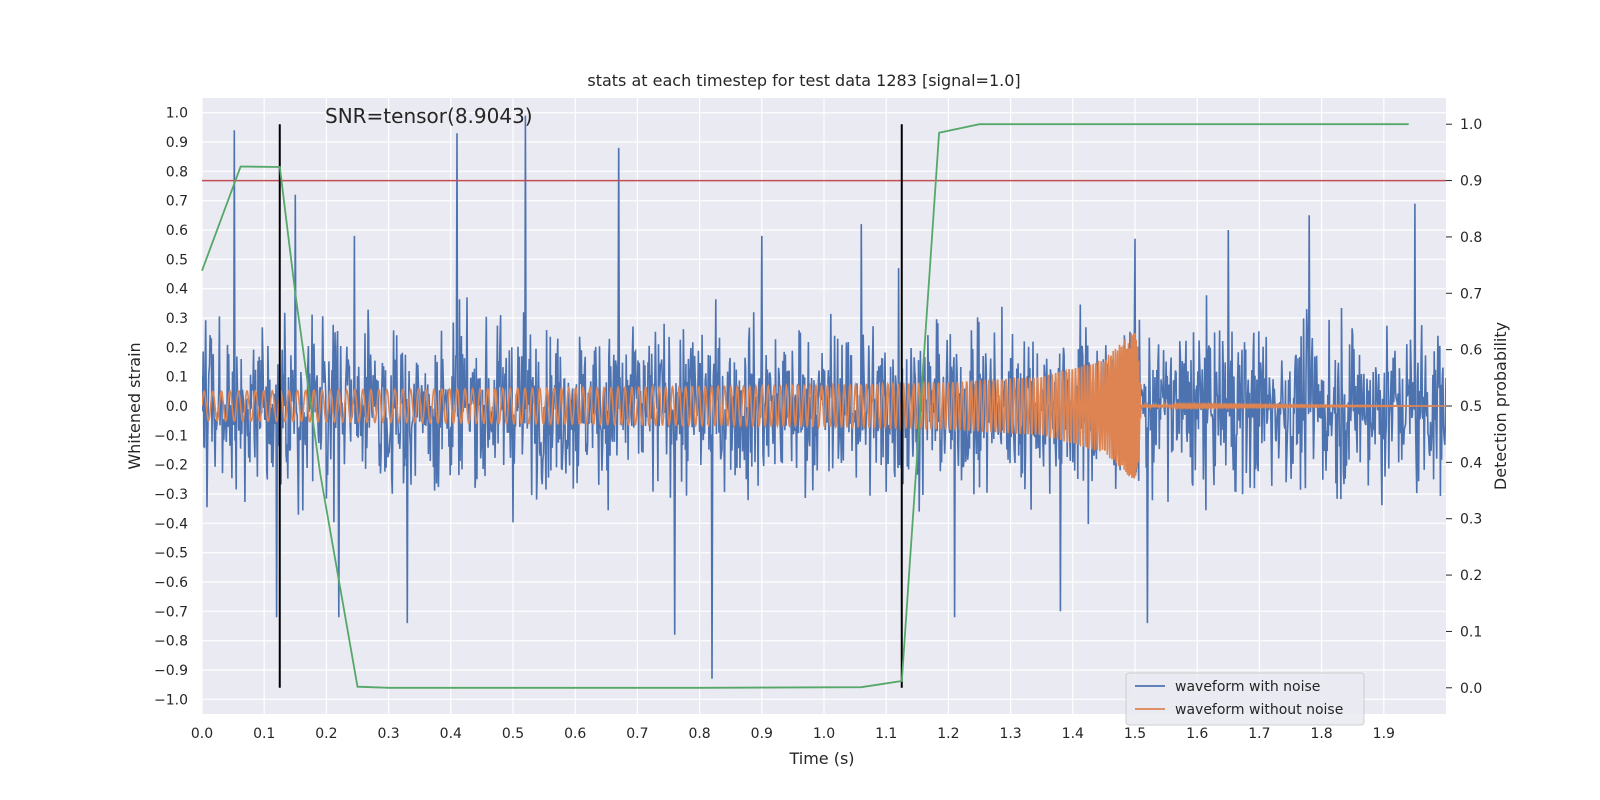  What do you see at coordinates (1384, 734) in the screenshot?
I see `x-tick-label: 1.9` at bounding box center [1384, 734].